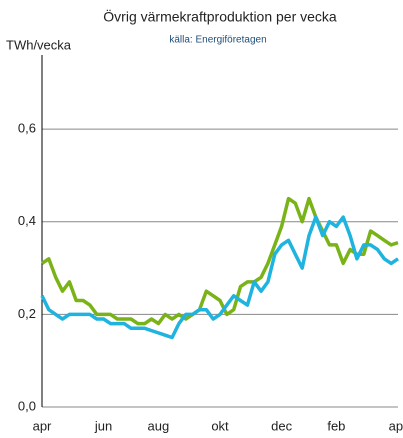  Describe the element at coordinates (39, 44) in the screenshot. I see `y-axis-label: TWh/vecka` at that location.